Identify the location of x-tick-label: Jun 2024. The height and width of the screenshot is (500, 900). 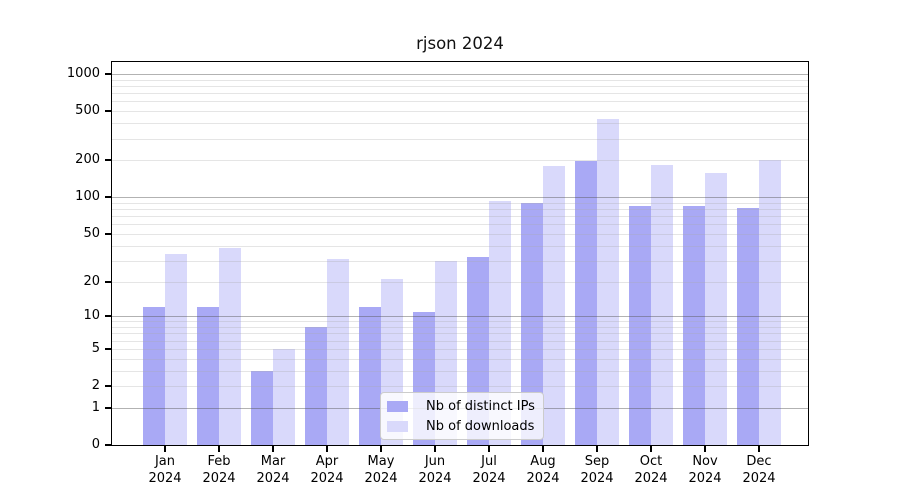
(435, 470).